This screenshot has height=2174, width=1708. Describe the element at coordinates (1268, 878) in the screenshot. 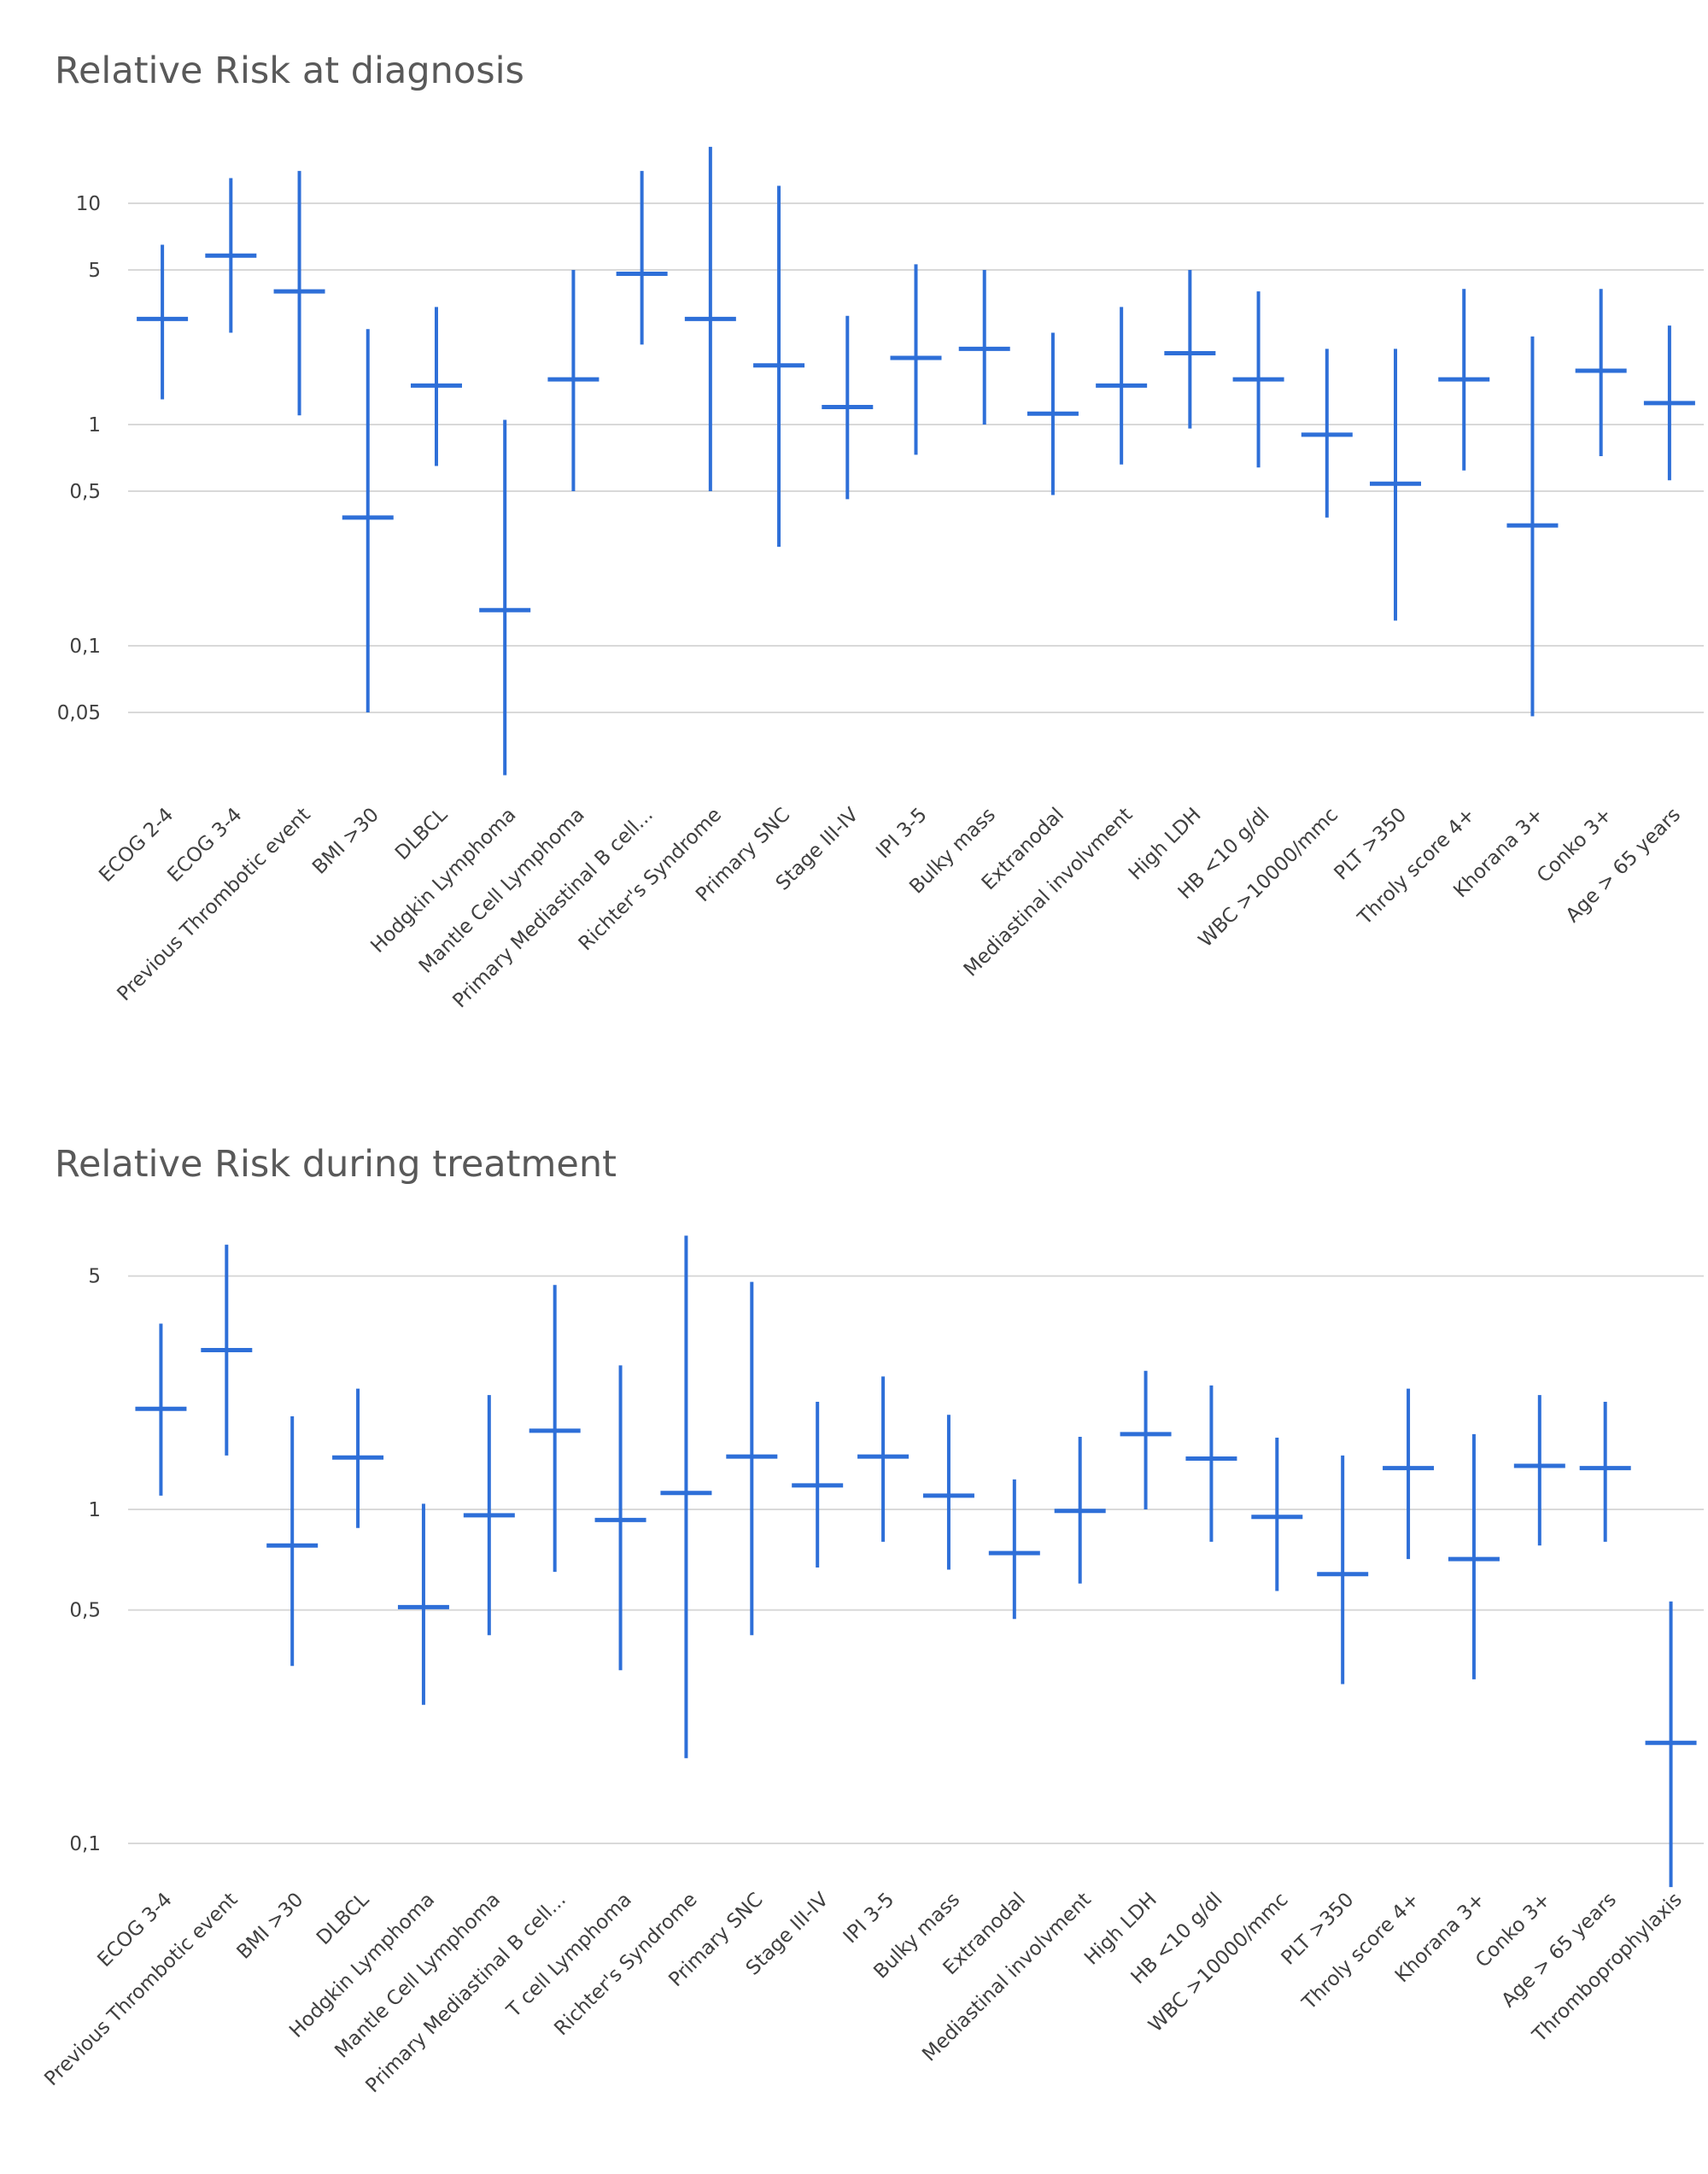

I see `x-tick-label: WBC >10000/mmc` at that location.